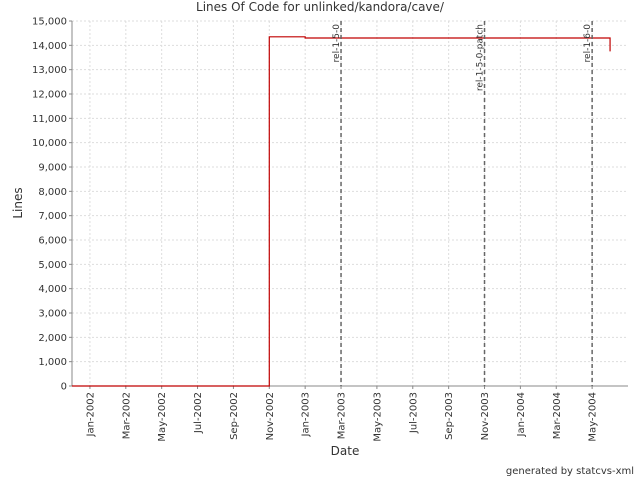 Image resolution: width=640 pixels, height=480 pixels. What do you see at coordinates (52, 216) in the screenshot?
I see `y-tick-label: 7,000` at bounding box center [52, 216].